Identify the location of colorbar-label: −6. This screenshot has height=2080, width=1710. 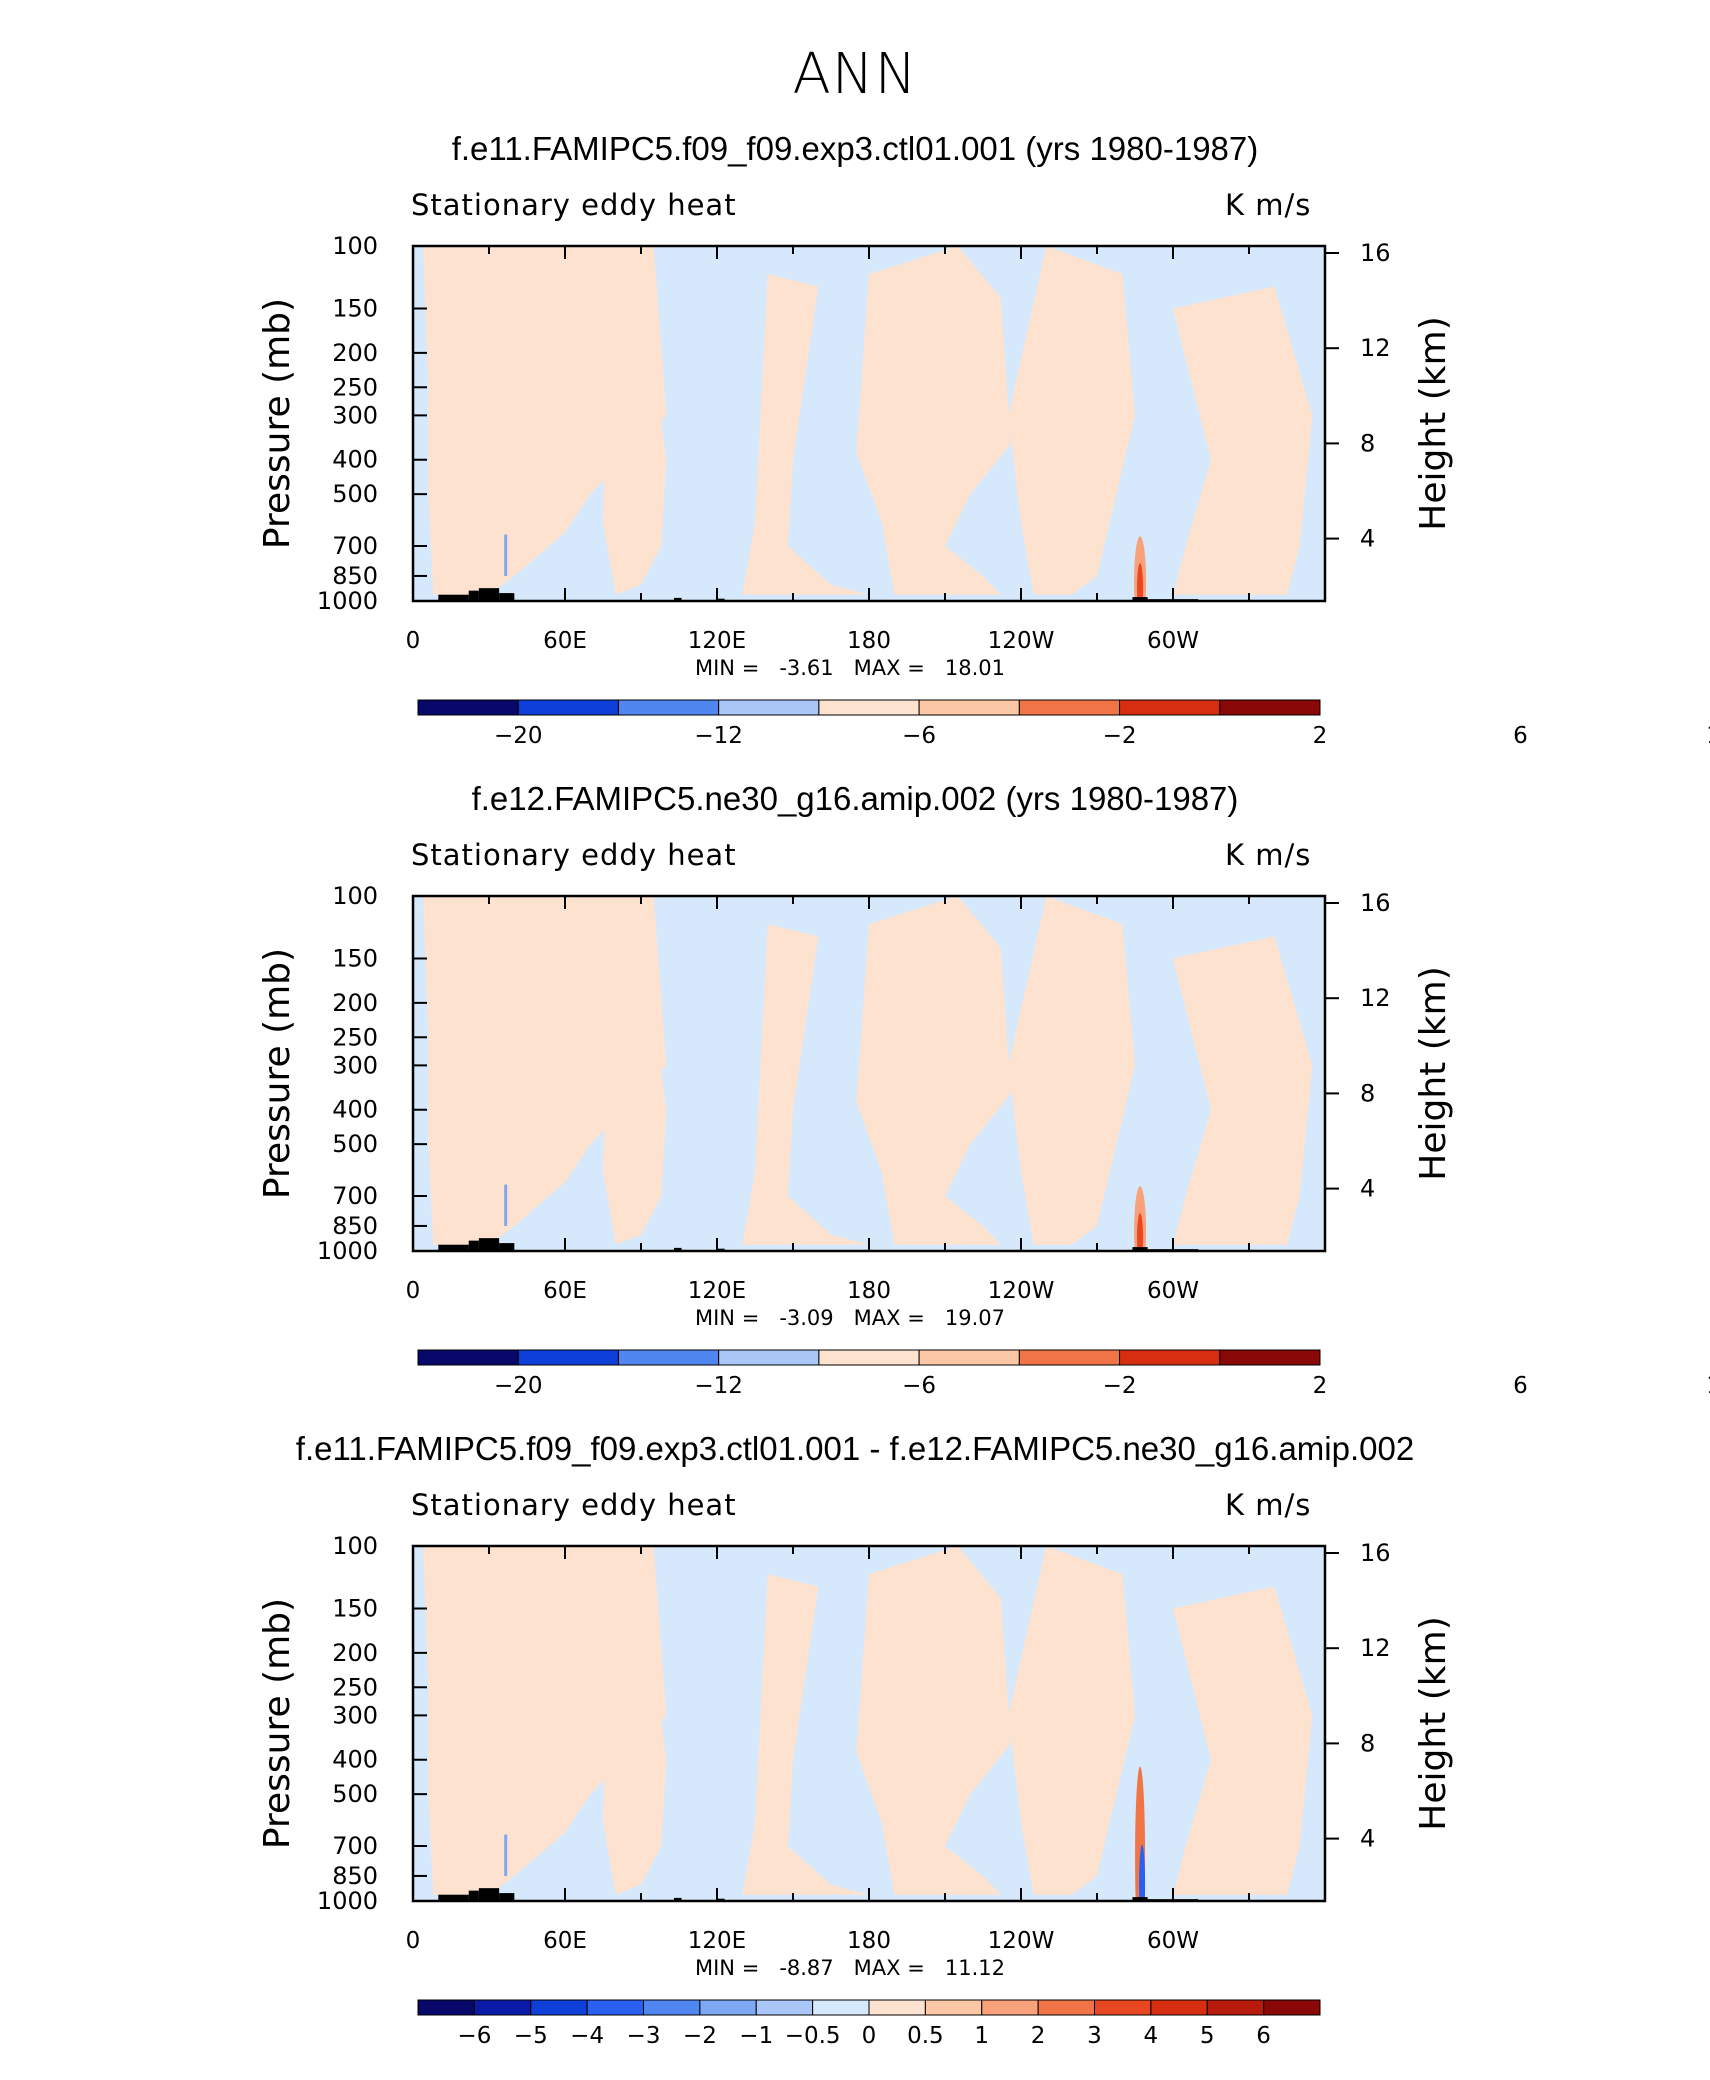
(474, 2036).